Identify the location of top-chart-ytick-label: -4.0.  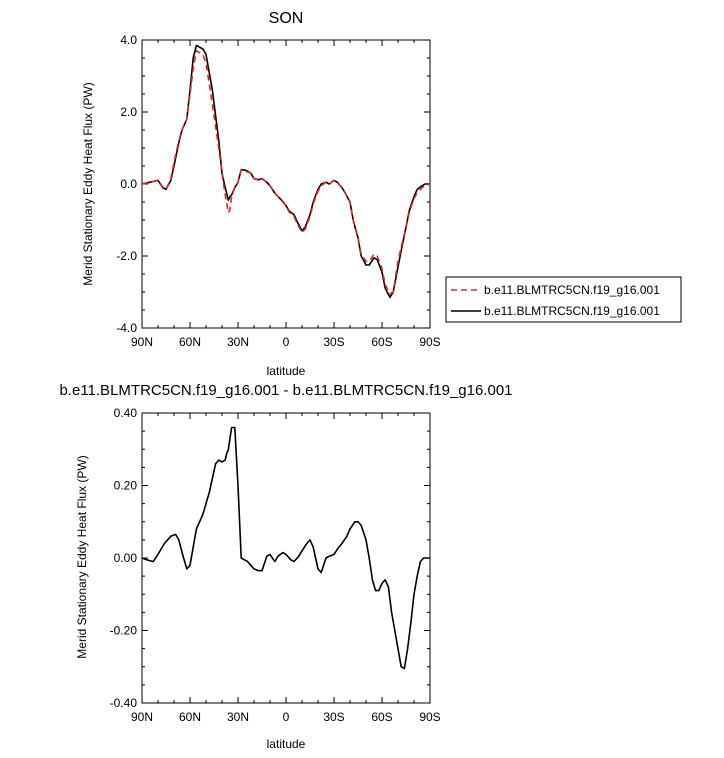
(126, 328).